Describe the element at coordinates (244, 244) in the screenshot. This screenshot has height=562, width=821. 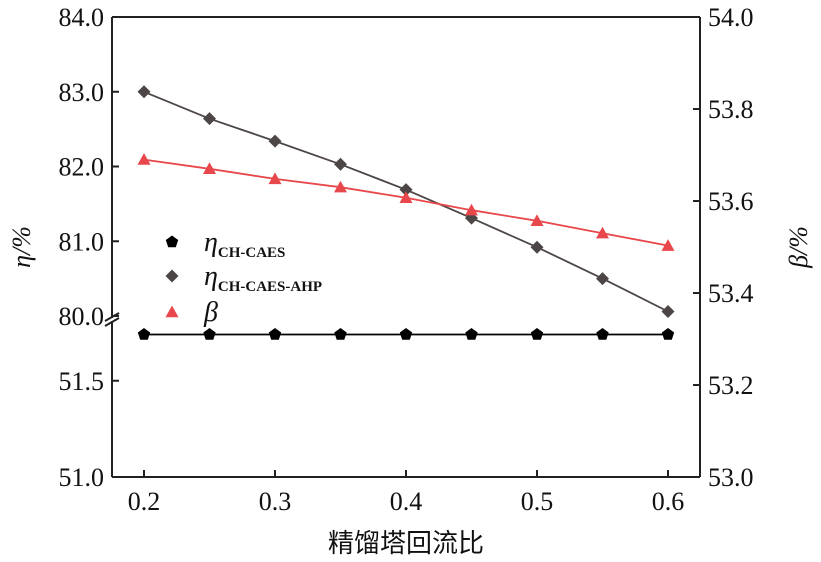
I see `legend-label: ηCH-CAES` at that location.